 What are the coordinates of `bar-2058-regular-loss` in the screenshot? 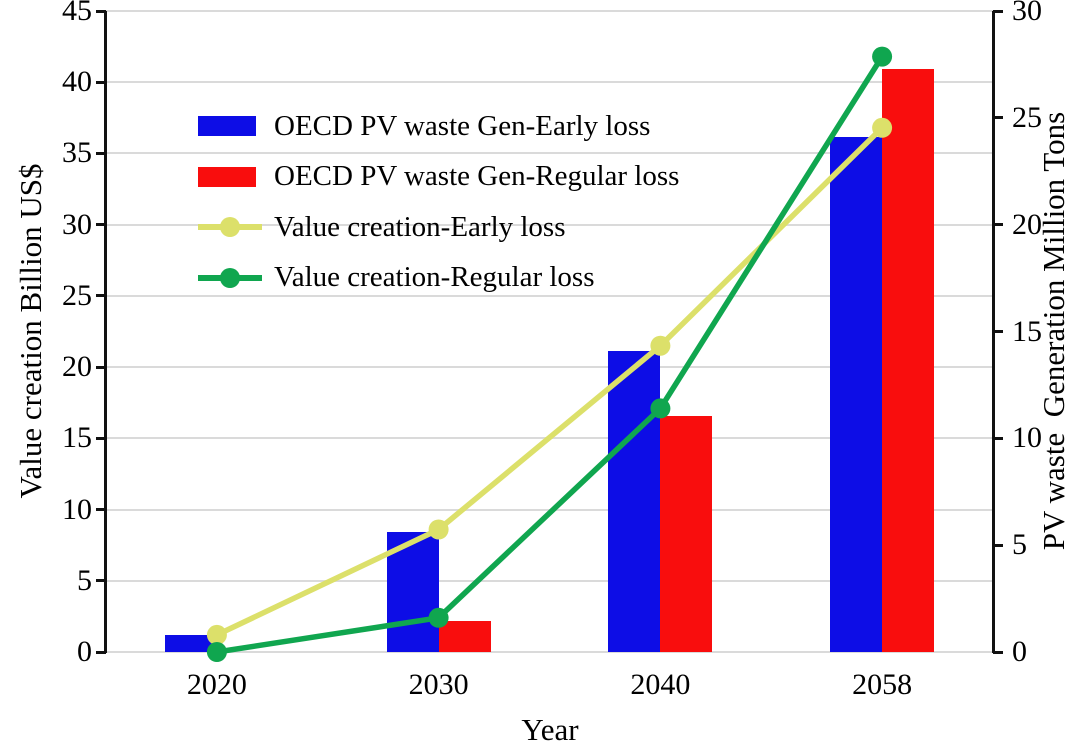 It's located at (908, 360).